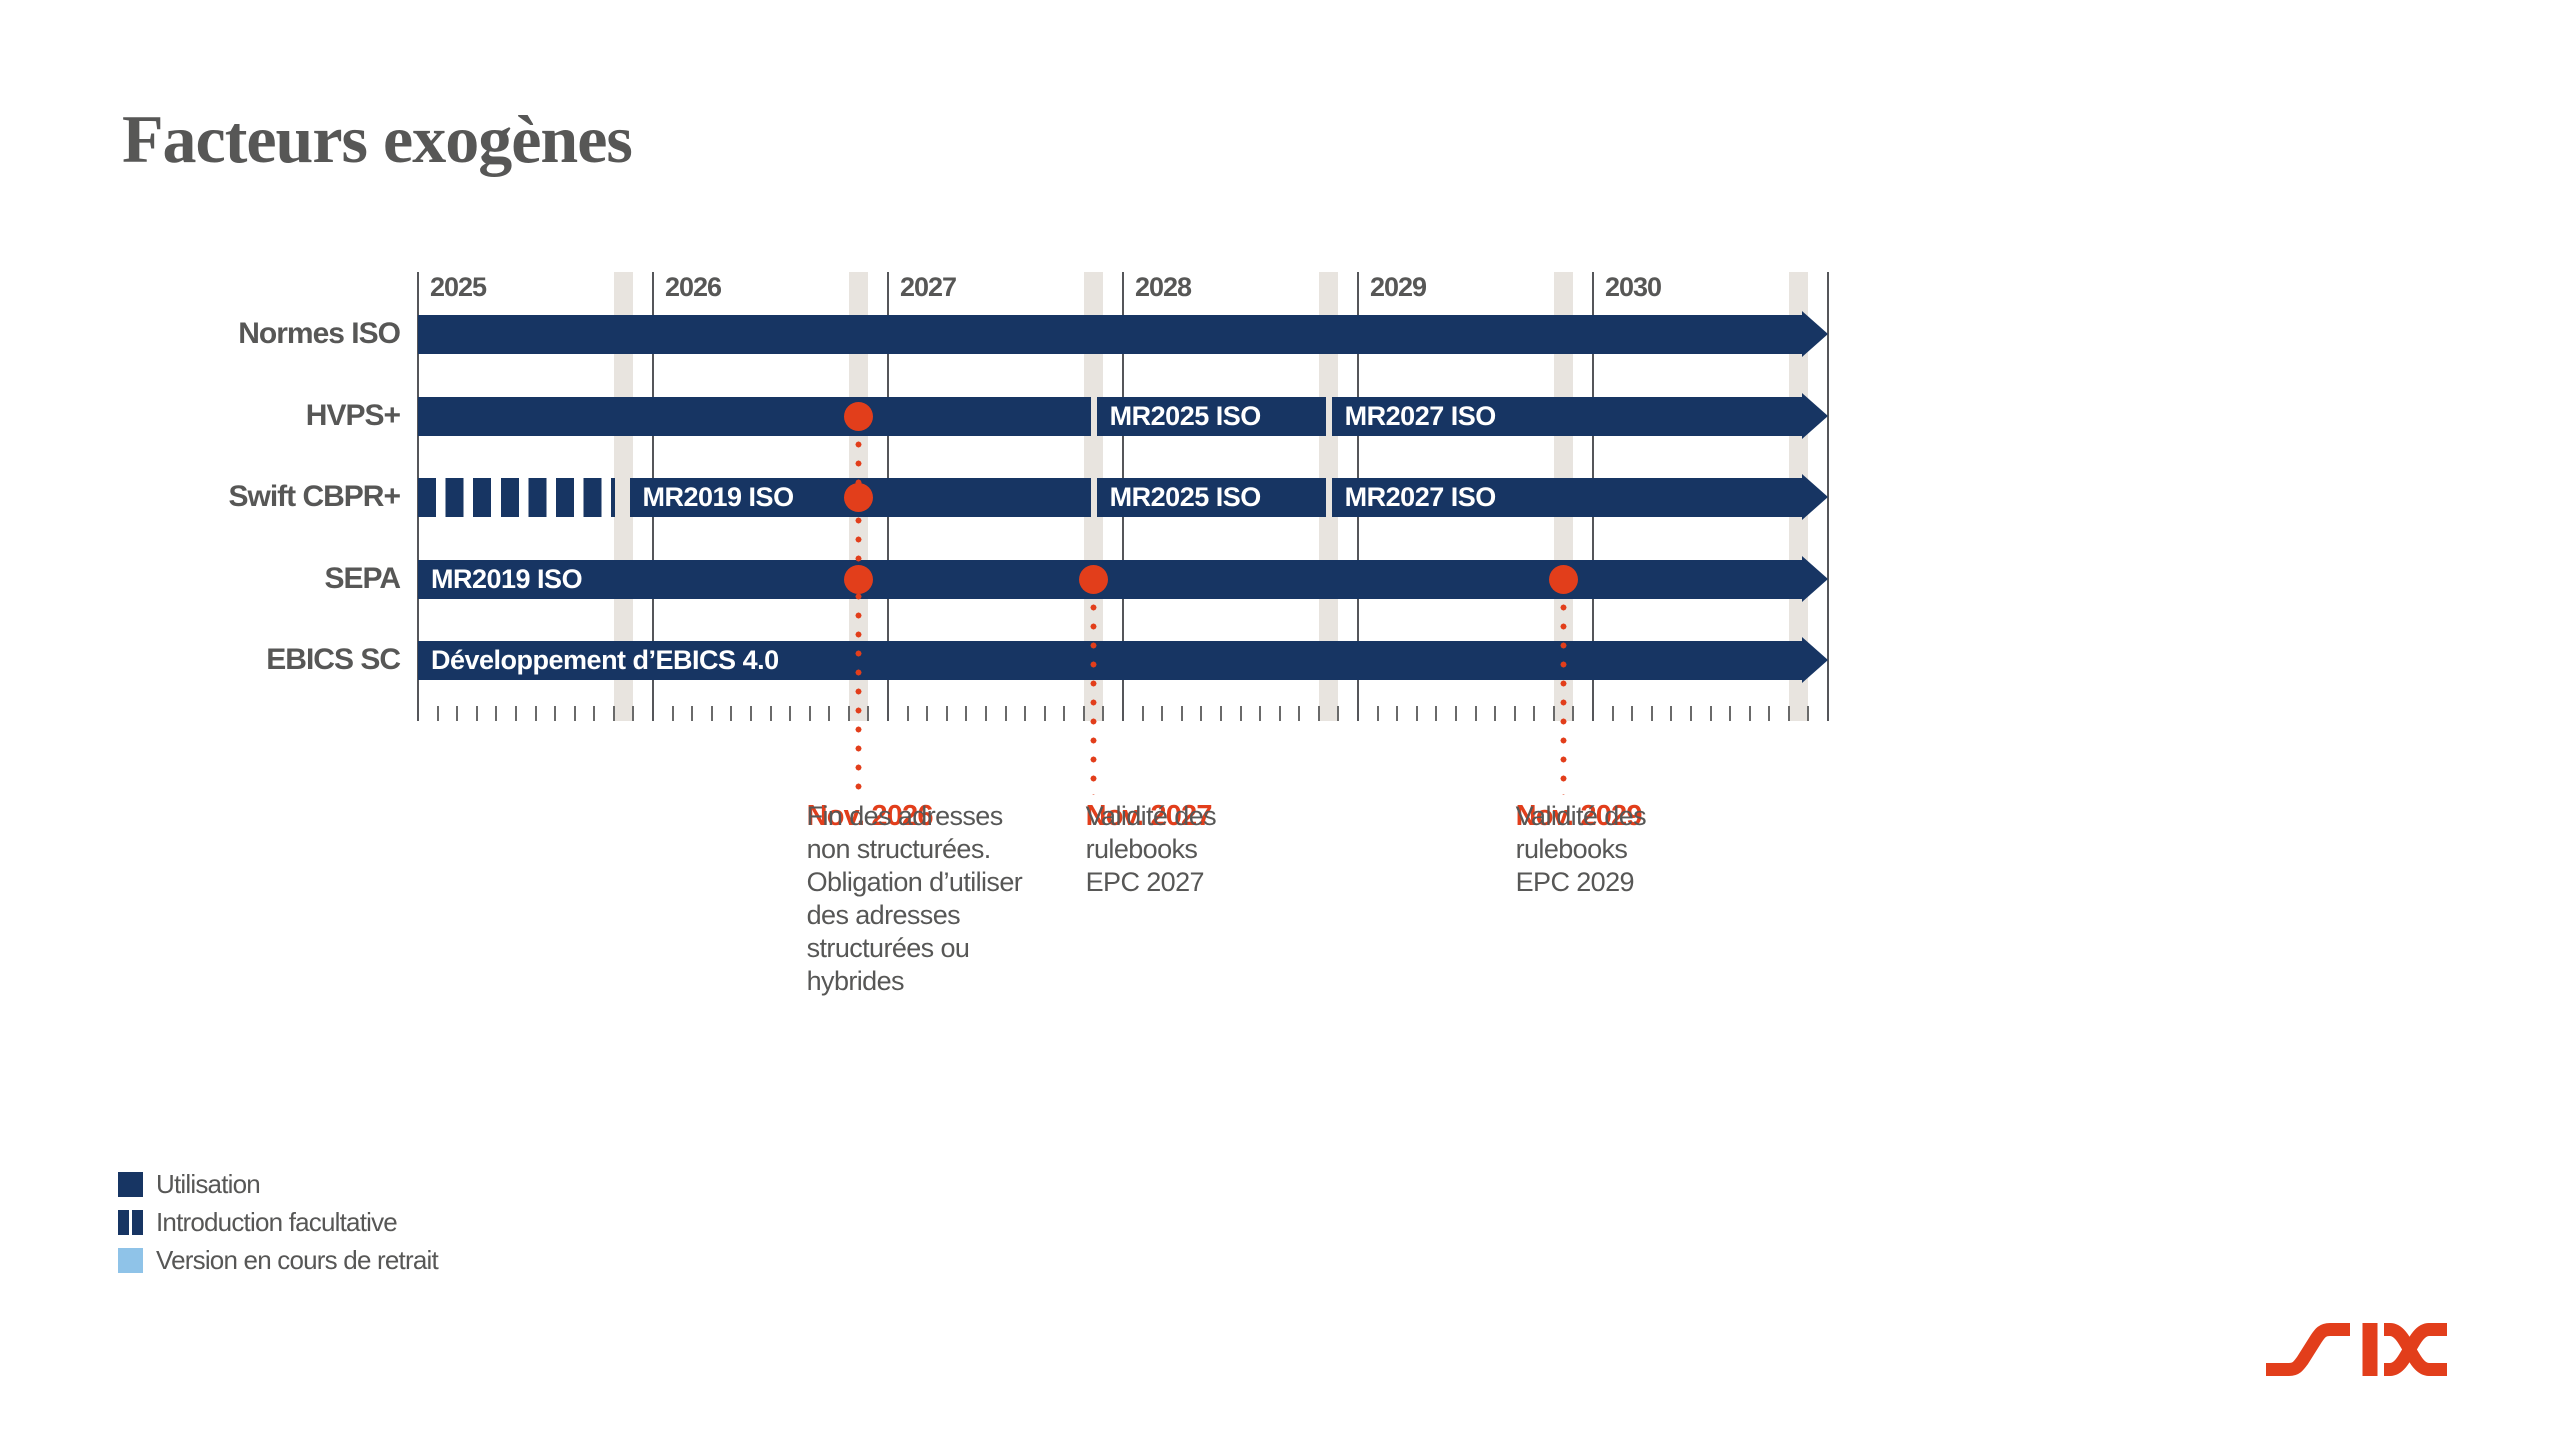 This screenshot has height=1440, width=2560. I want to click on year-gridline, so click(1828, 496).